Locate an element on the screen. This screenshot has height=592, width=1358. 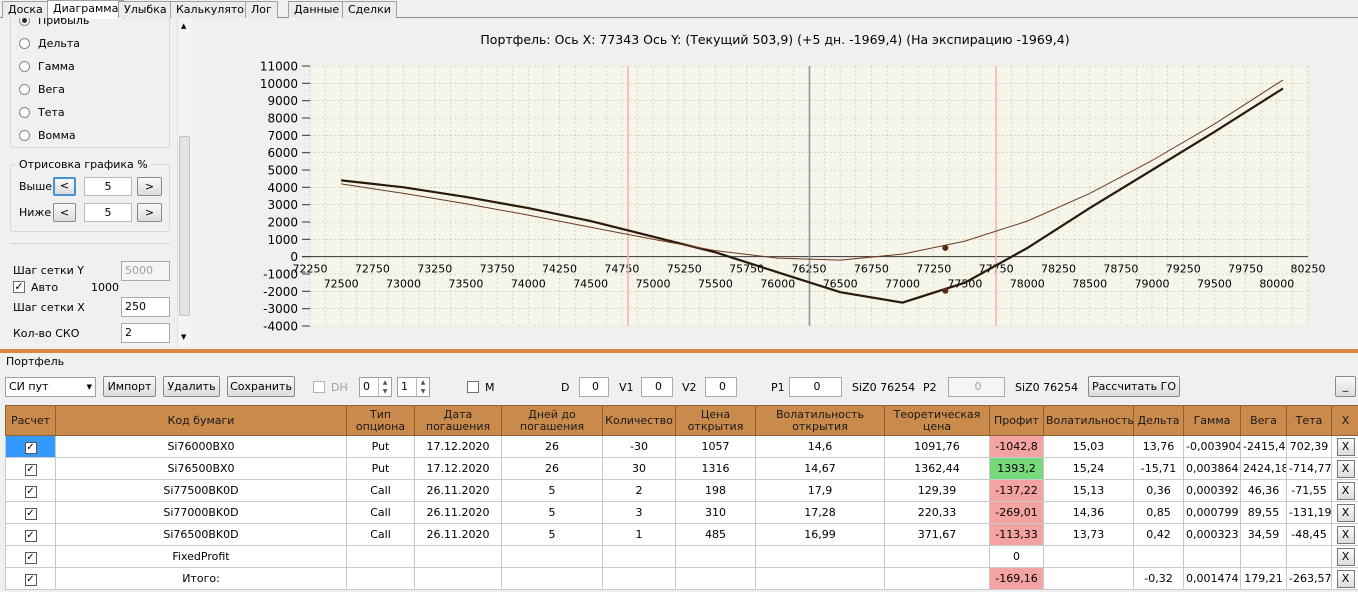
spin1-input: 0 ▲ ▼ is located at coordinates (375, 387).